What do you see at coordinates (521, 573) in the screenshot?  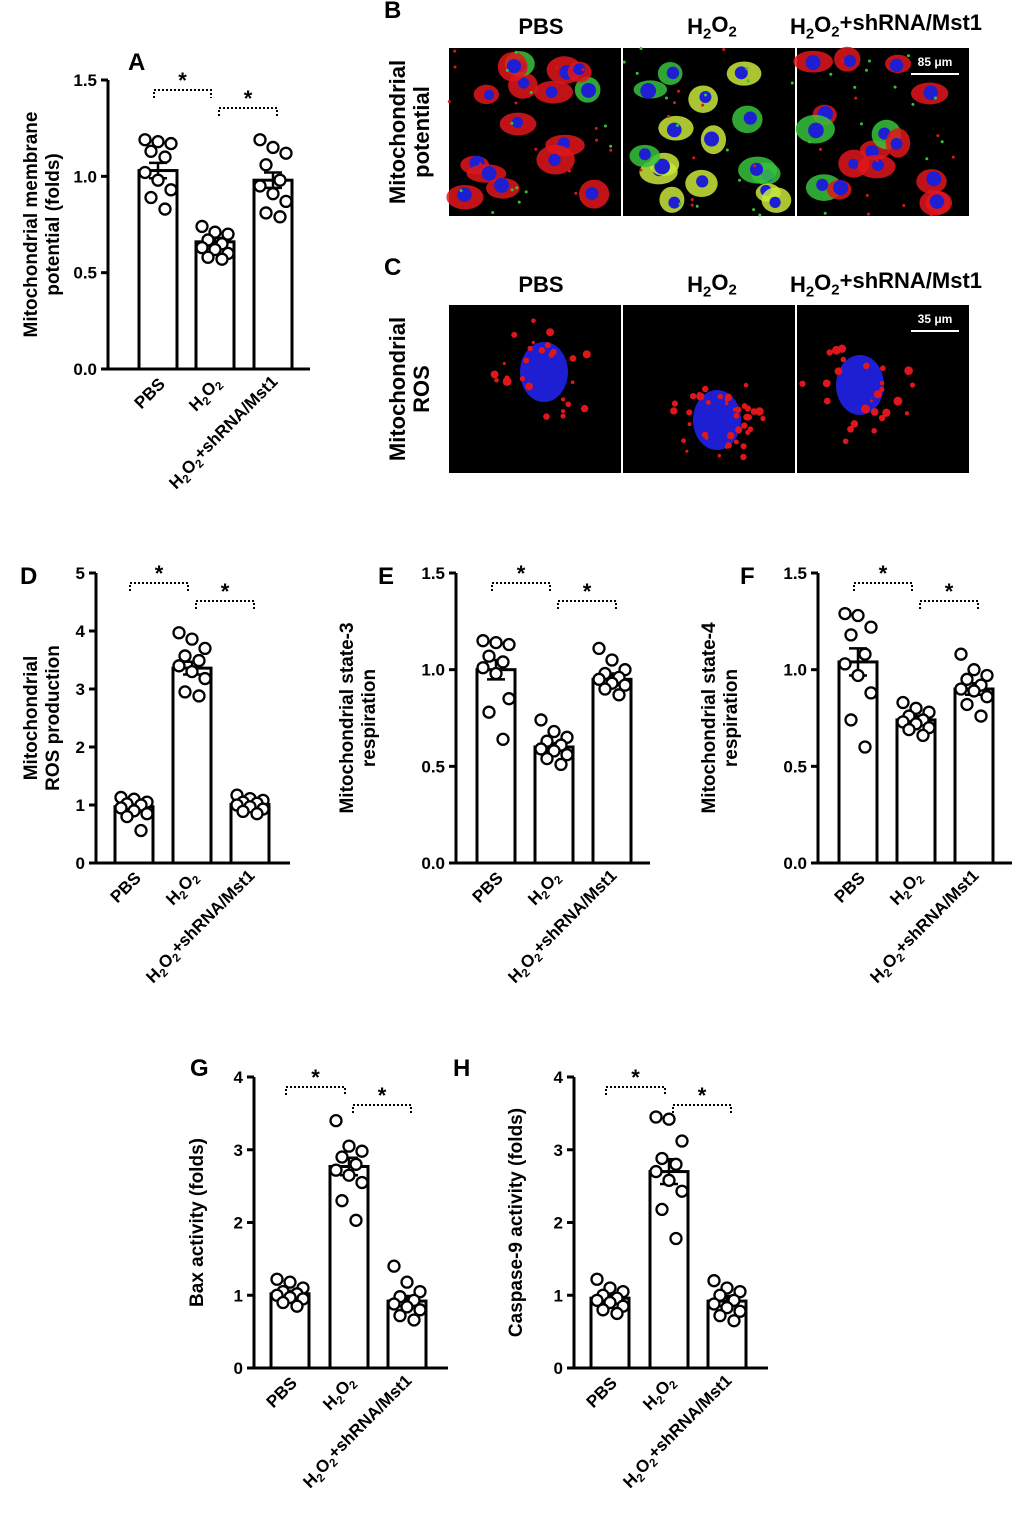 I see `significance-star: *` at bounding box center [521, 573].